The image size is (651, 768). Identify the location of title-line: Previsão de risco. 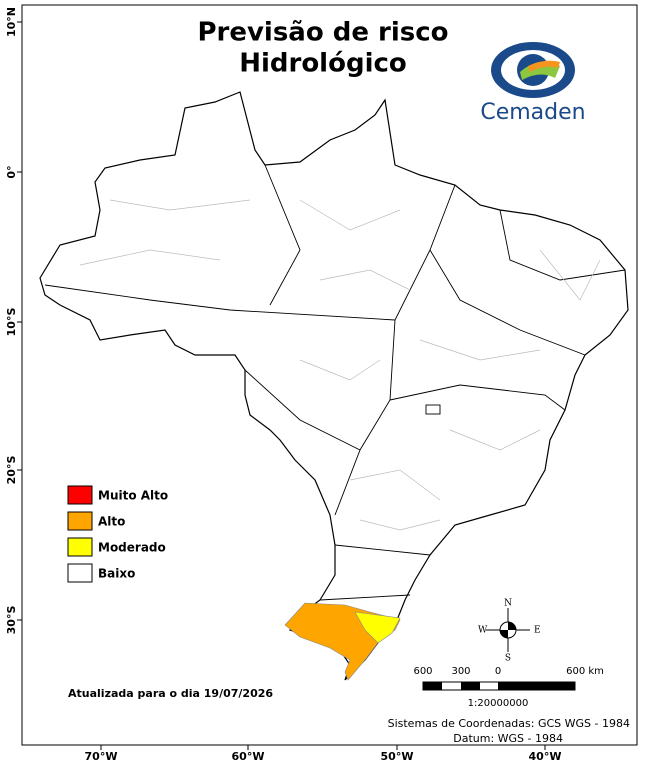
(322, 33).